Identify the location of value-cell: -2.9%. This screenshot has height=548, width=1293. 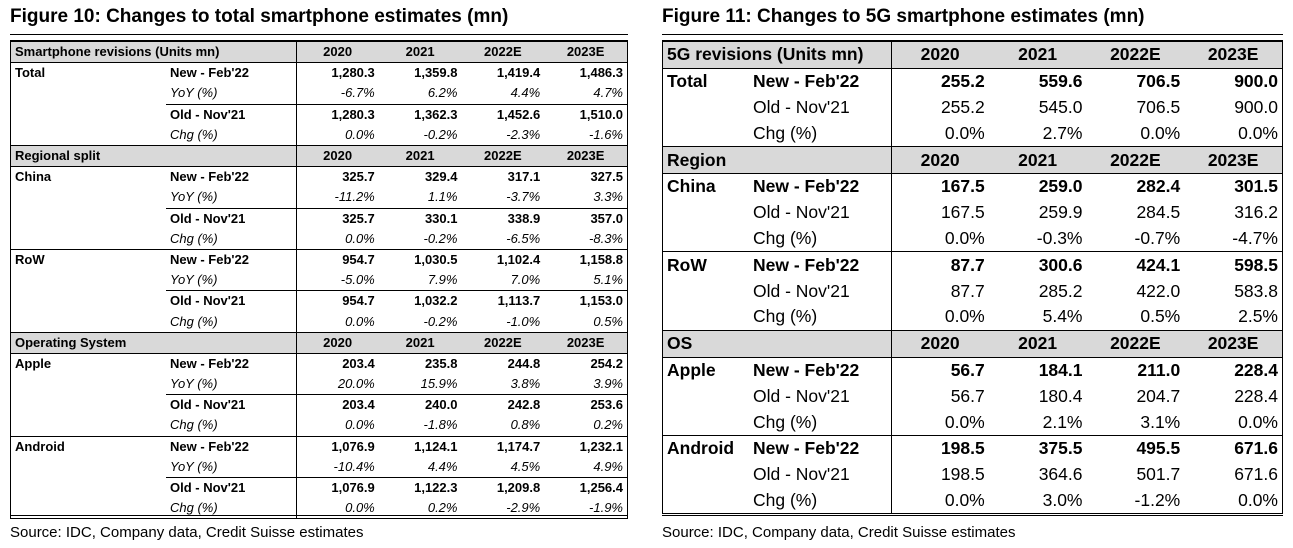
(523, 508).